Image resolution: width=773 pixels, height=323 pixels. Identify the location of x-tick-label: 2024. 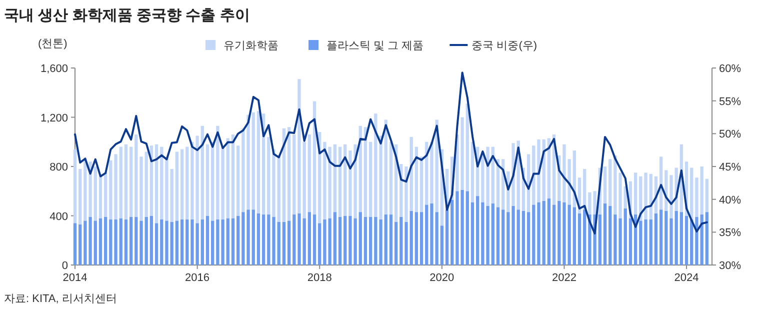
(686, 278).